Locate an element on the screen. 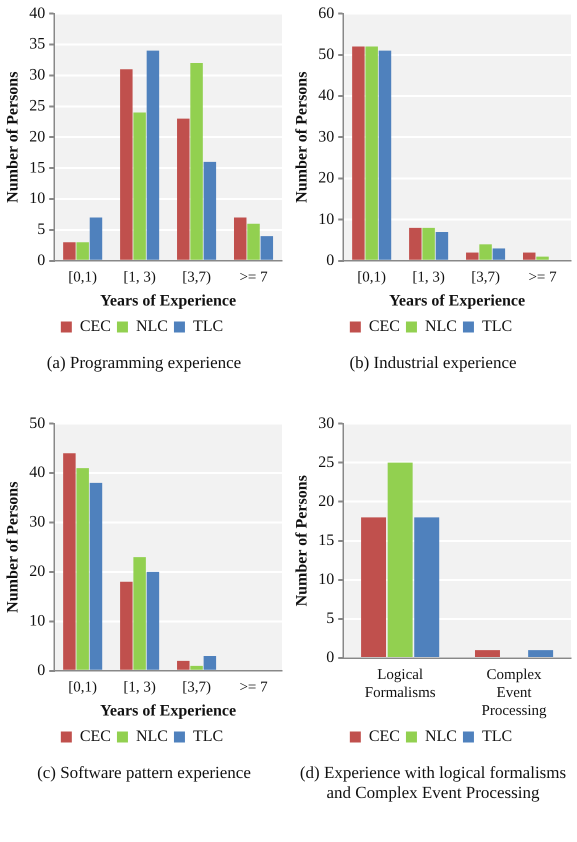 The width and height of the screenshot is (577, 842). text: (b) Industrial experience is located at coordinates (433, 363).